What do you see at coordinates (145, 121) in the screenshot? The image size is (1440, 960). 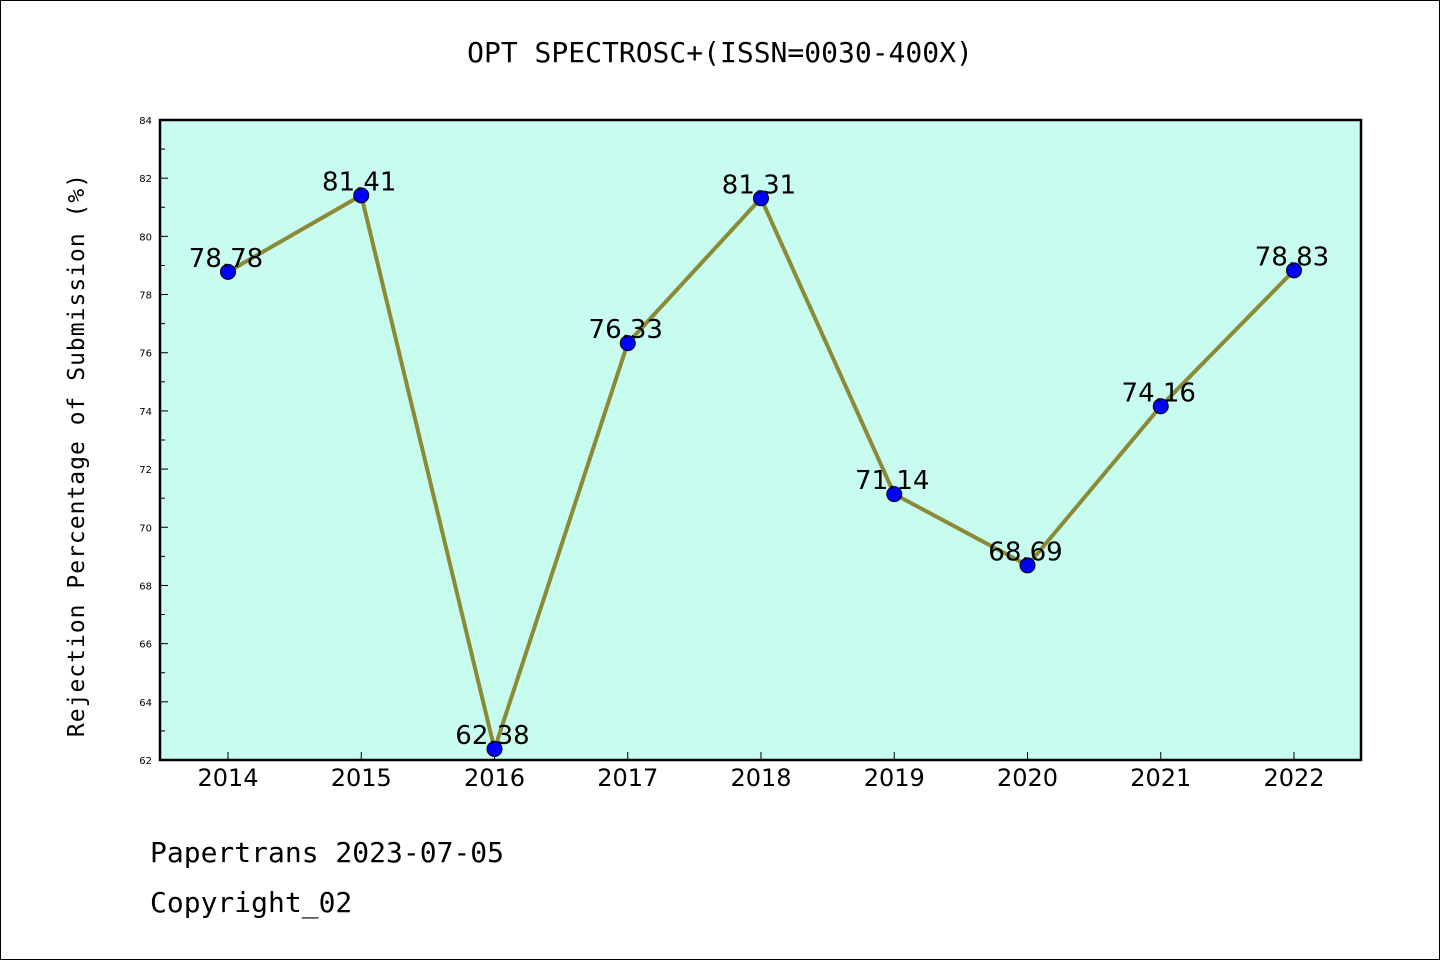 I see `y-tick-label: 84` at bounding box center [145, 121].